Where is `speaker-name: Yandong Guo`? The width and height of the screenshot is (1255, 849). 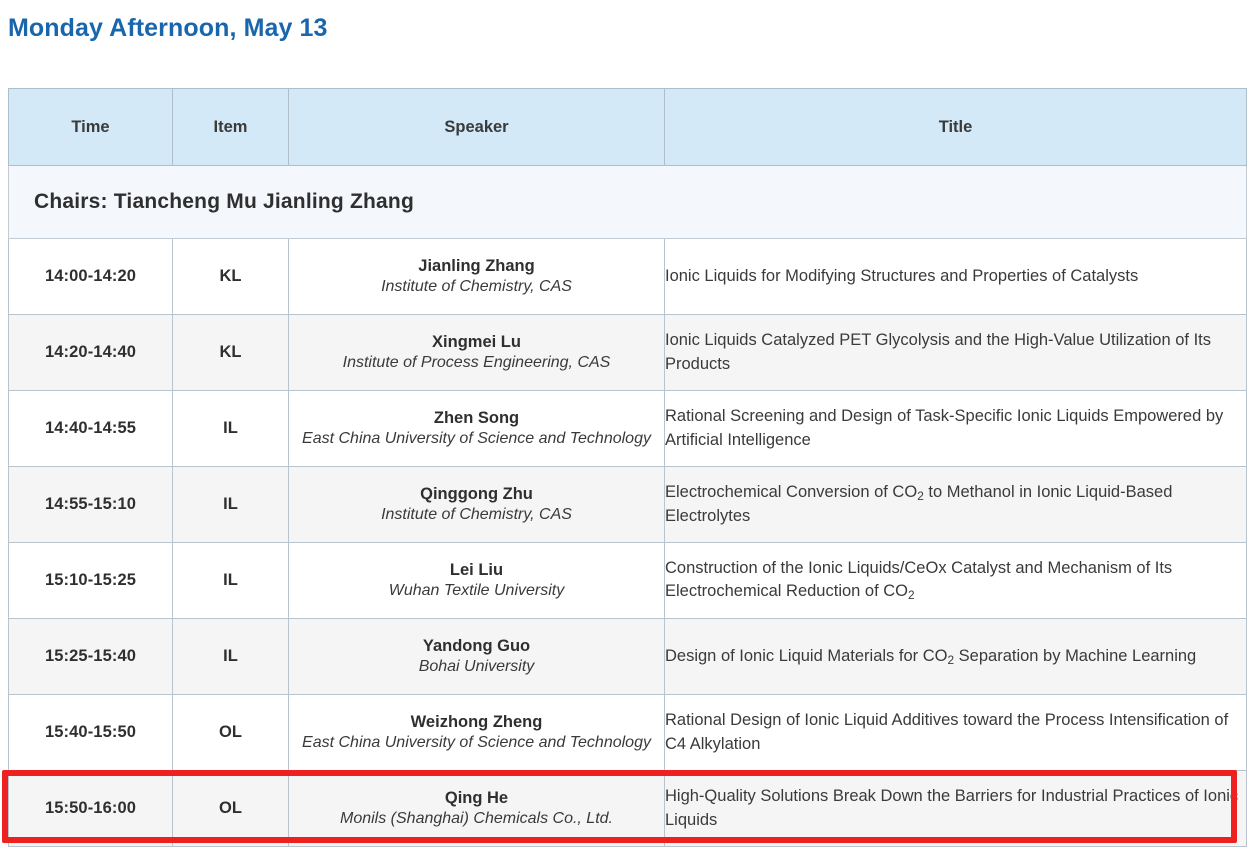 speaker-name: Yandong Guo is located at coordinates (476, 645).